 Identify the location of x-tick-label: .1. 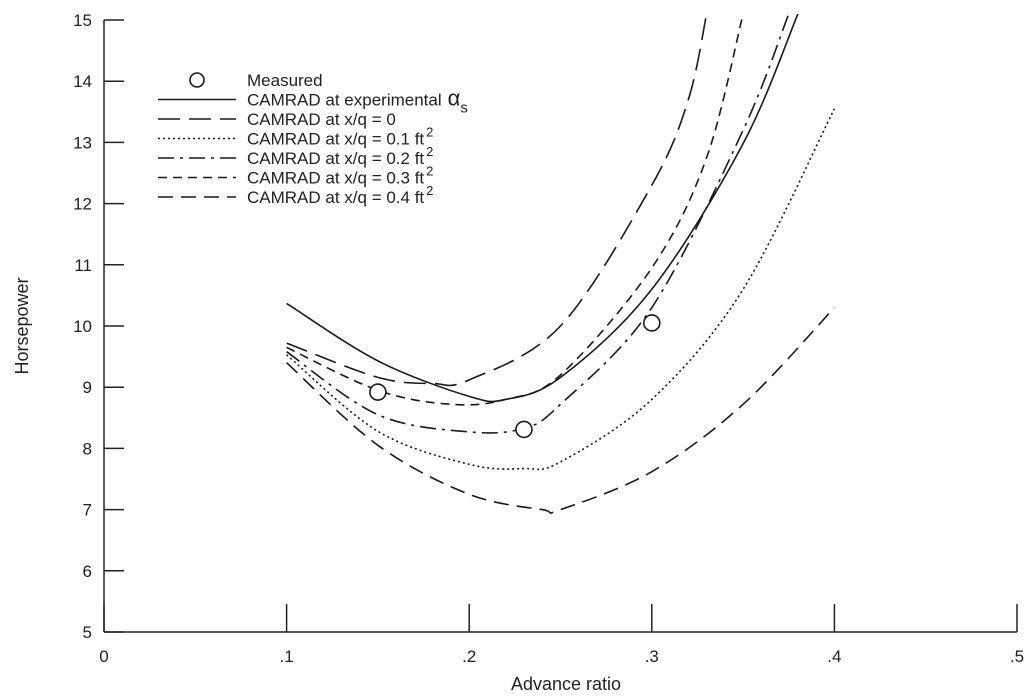
(287, 656).